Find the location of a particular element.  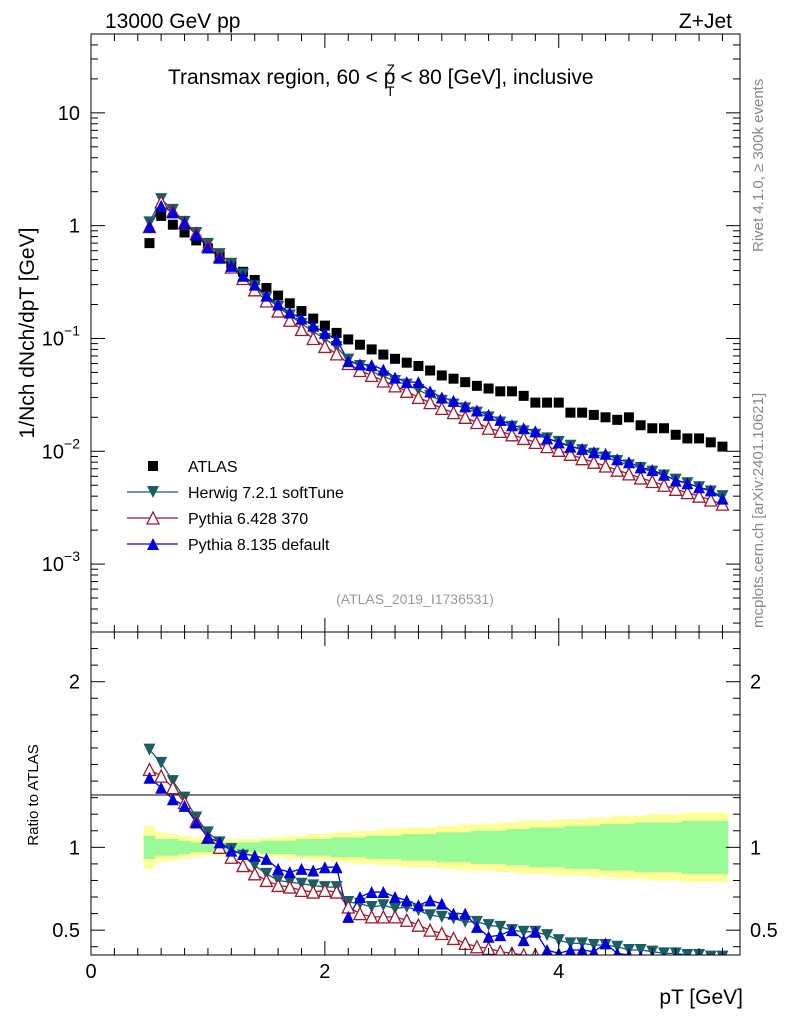

legend-label: Pythia 6.428 370 is located at coordinates (248, 519).